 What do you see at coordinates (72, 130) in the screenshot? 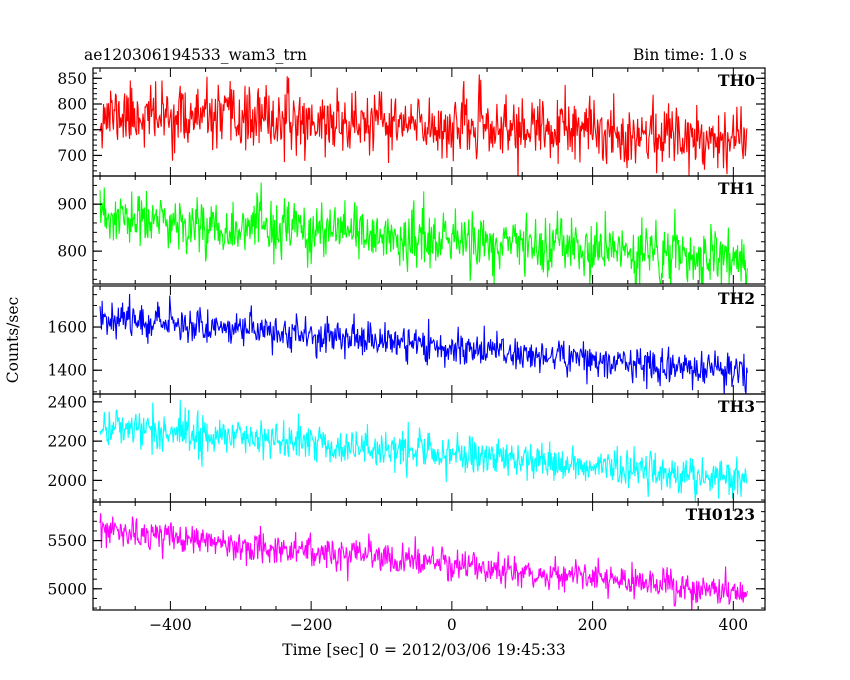
I see `y-tick-label-th0: 750` at bounding box center [72, 130].